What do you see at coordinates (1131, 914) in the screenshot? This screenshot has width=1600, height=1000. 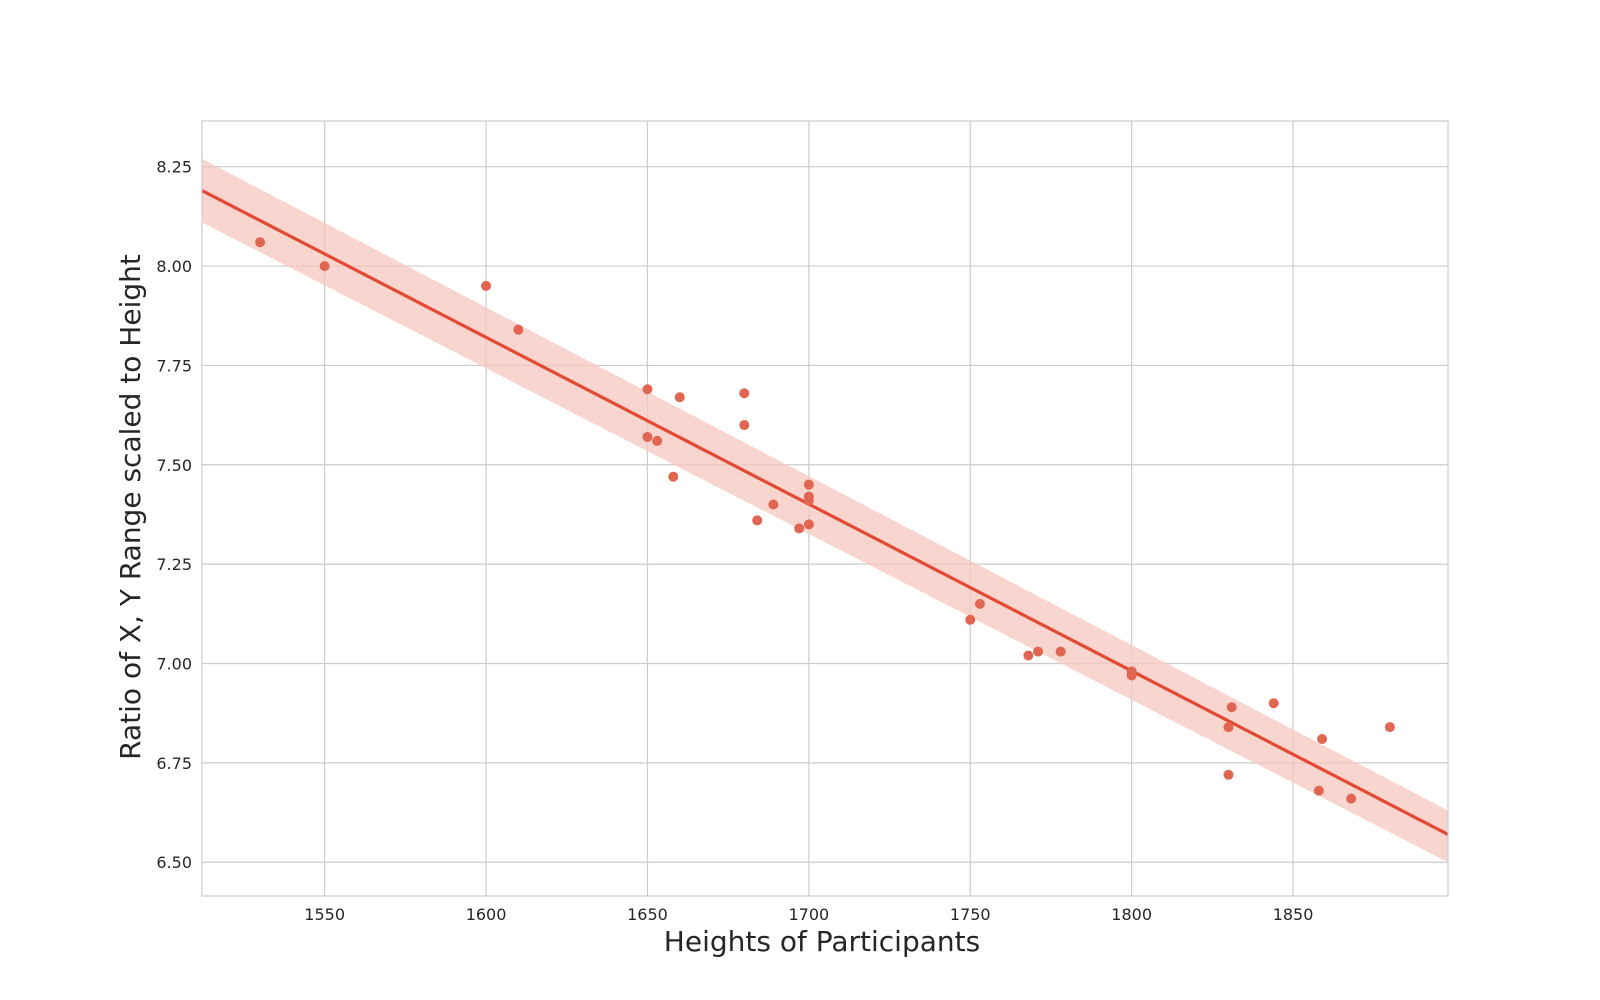 I see `x-tick-label: 1800` at bounding box center [1131, 914].